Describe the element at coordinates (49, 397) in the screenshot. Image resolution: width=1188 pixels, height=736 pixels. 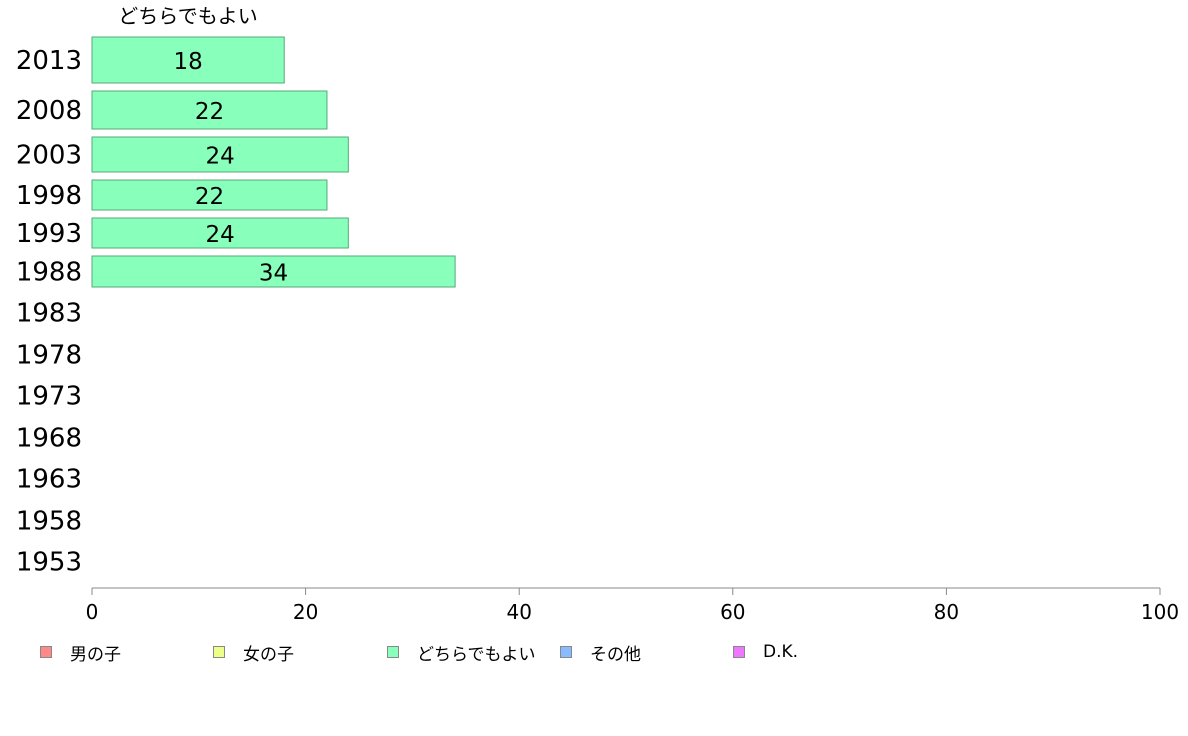
I see `y-tick-label: 1973` at that location.